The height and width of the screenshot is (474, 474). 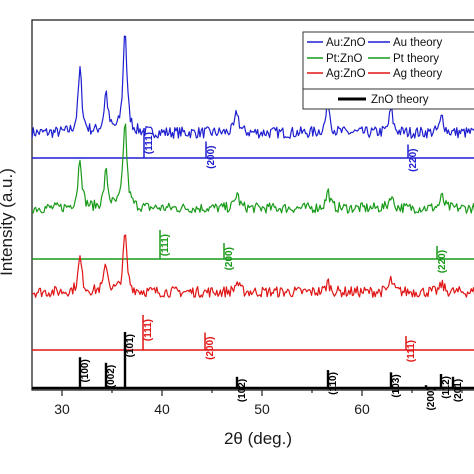 I want to click on reference-label: (112), so click(x=446, y=387).